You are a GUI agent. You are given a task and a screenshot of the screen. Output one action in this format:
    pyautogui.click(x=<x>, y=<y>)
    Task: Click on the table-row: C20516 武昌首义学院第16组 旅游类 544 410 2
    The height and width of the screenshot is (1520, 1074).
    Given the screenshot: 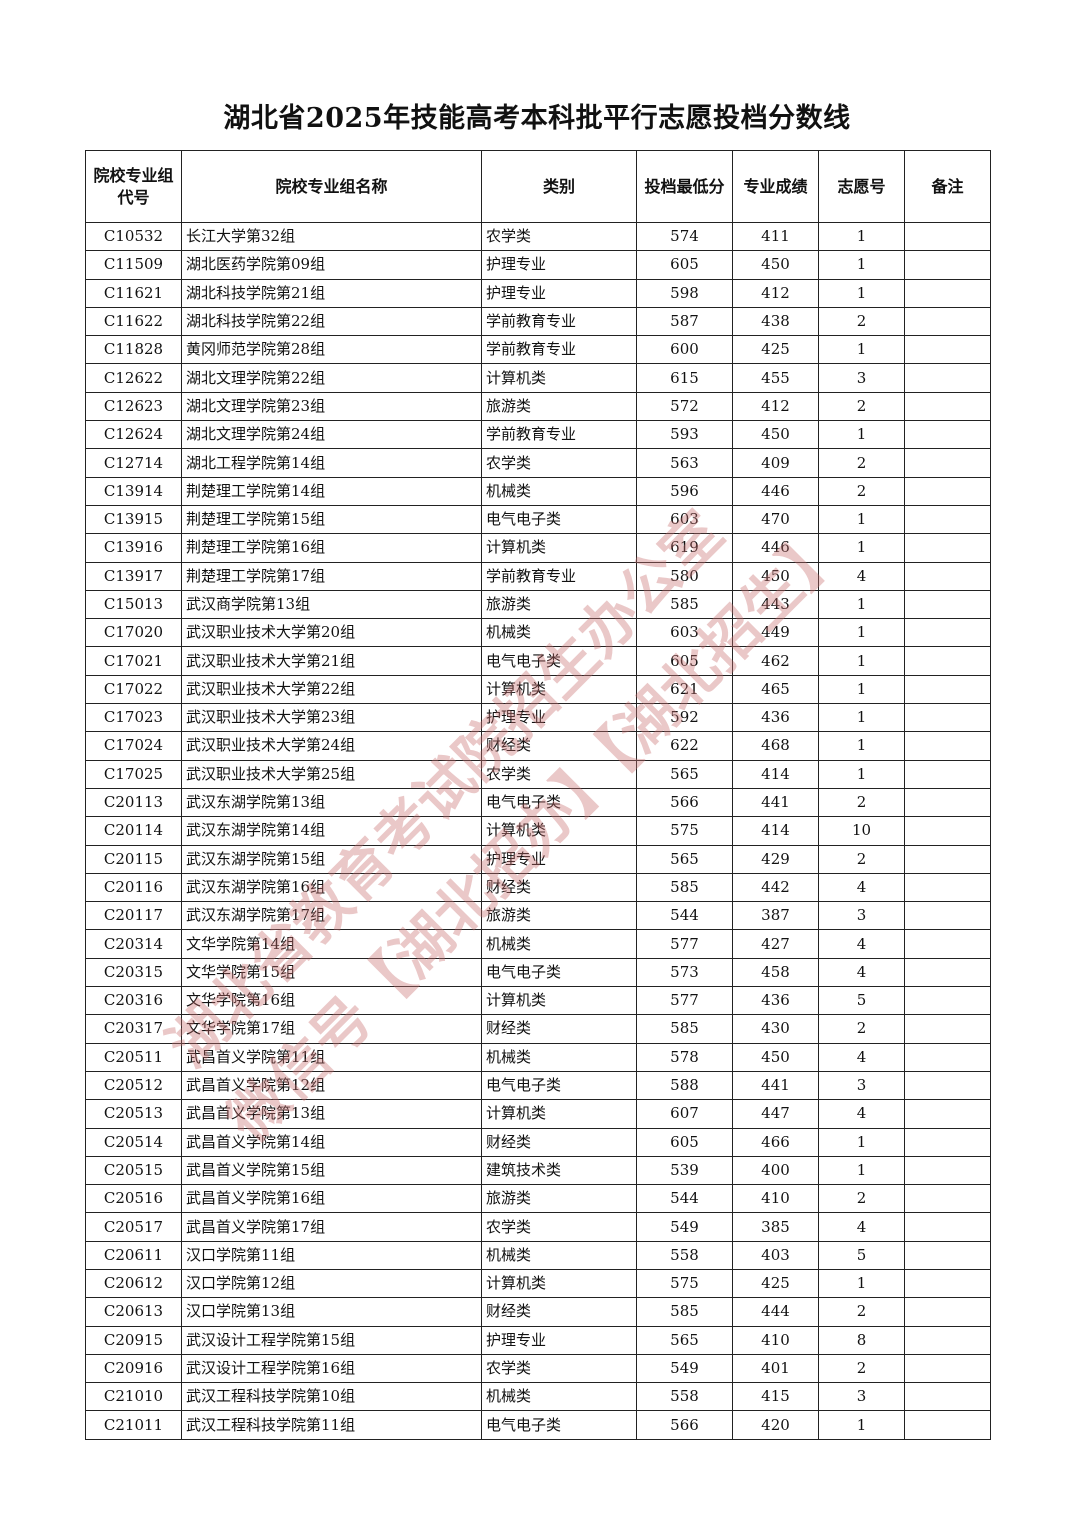 What is the action you would take?
    pyautogui.click(x=538, y=1199)
    